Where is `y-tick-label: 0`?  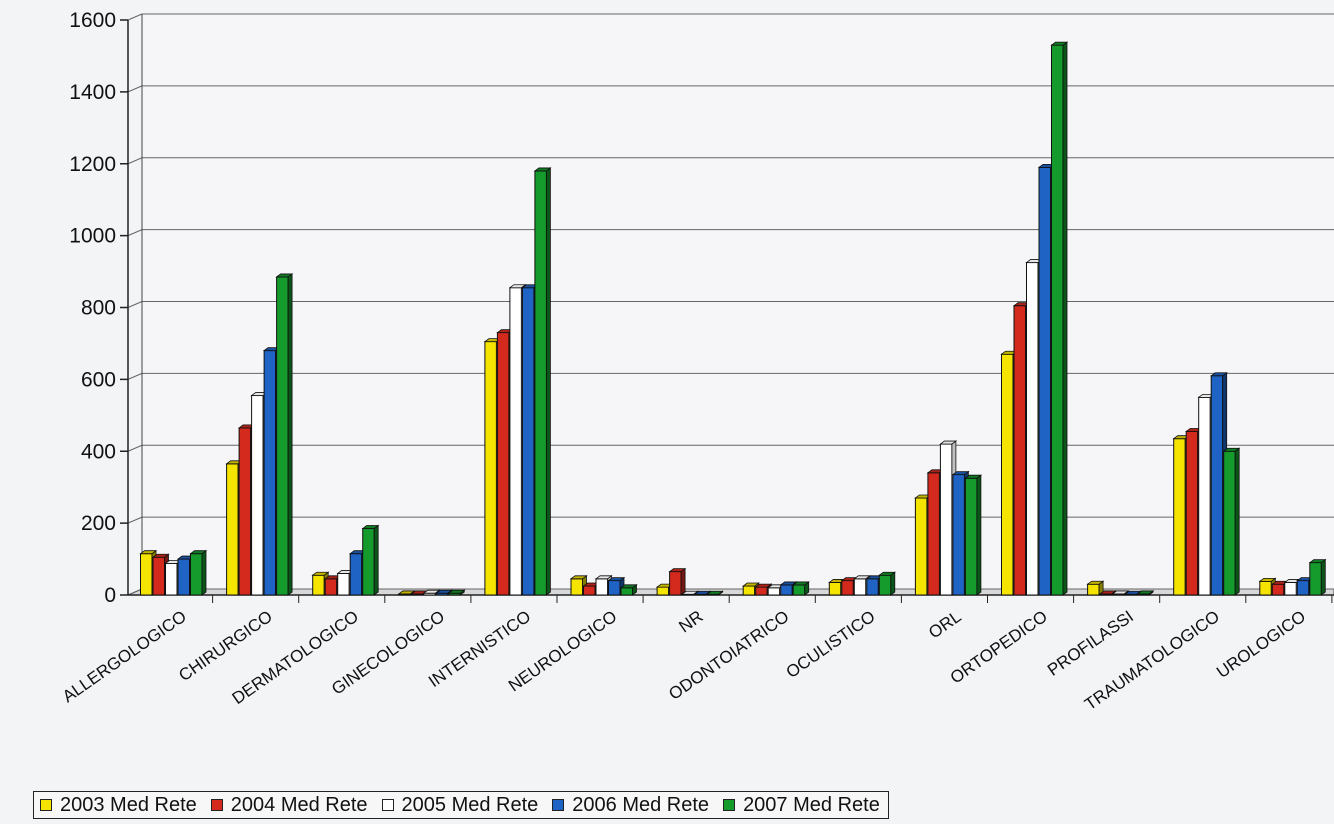
y-tick-label: 0 is located at coordinates (110, 595).